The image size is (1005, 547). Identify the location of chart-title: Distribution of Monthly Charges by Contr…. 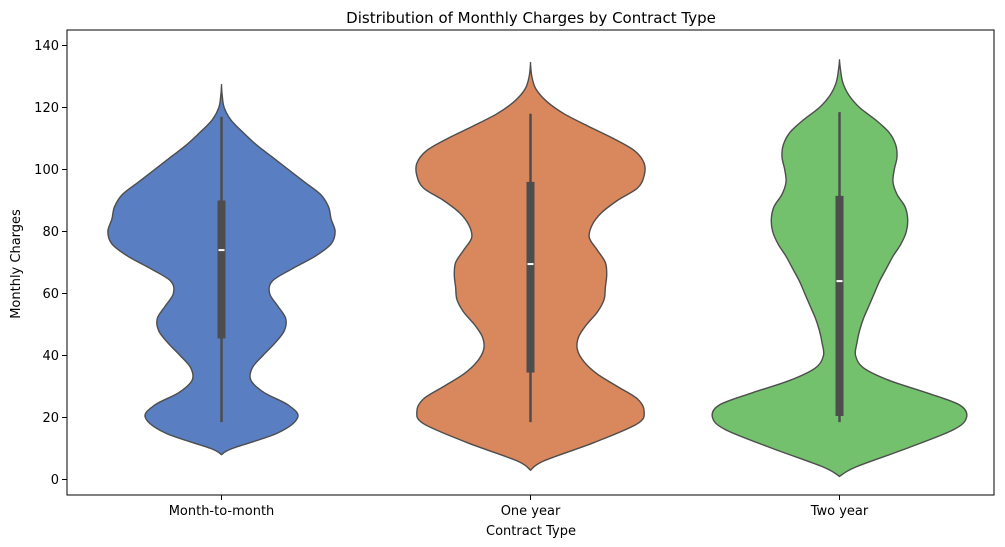
(531, 18).